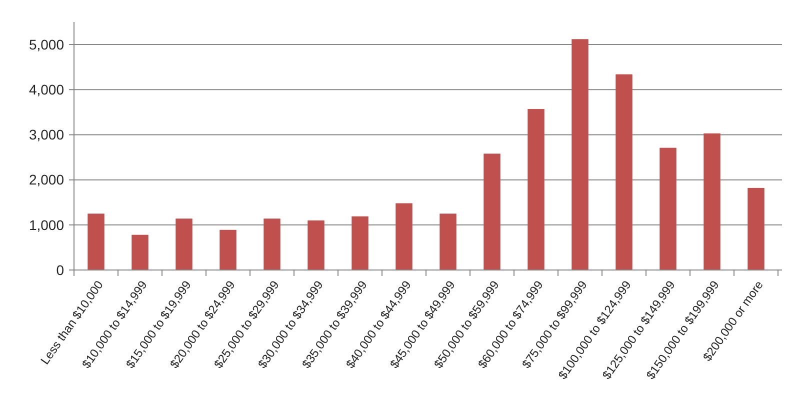  I want to click on y-tick-label: 5,000, so click(46, 44).